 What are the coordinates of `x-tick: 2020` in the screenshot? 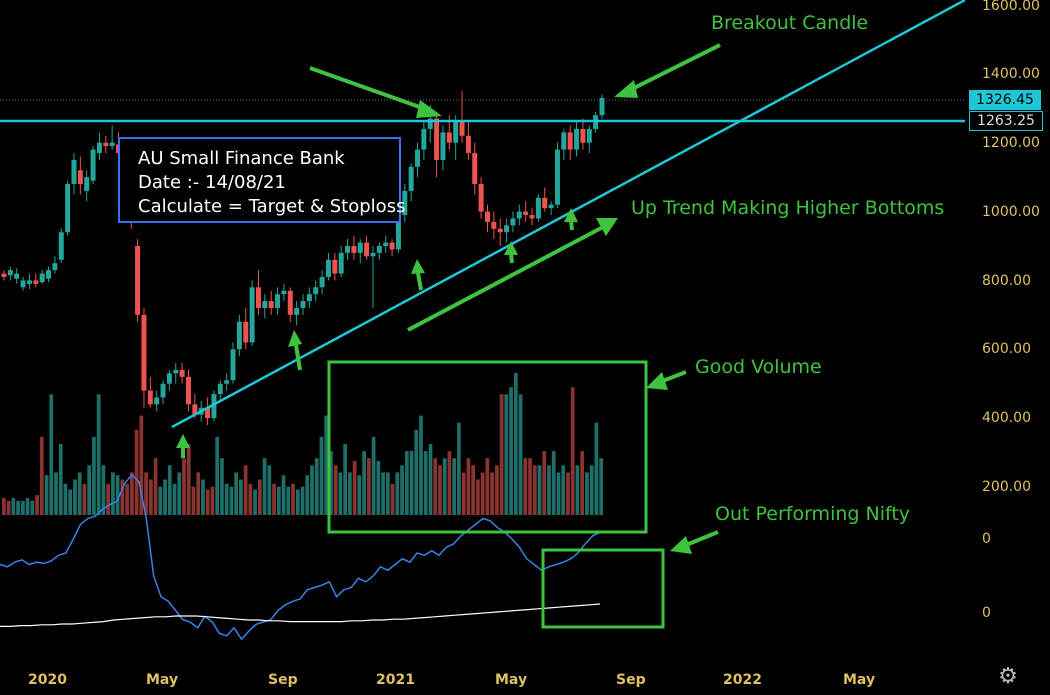 It's located at (47, 680).